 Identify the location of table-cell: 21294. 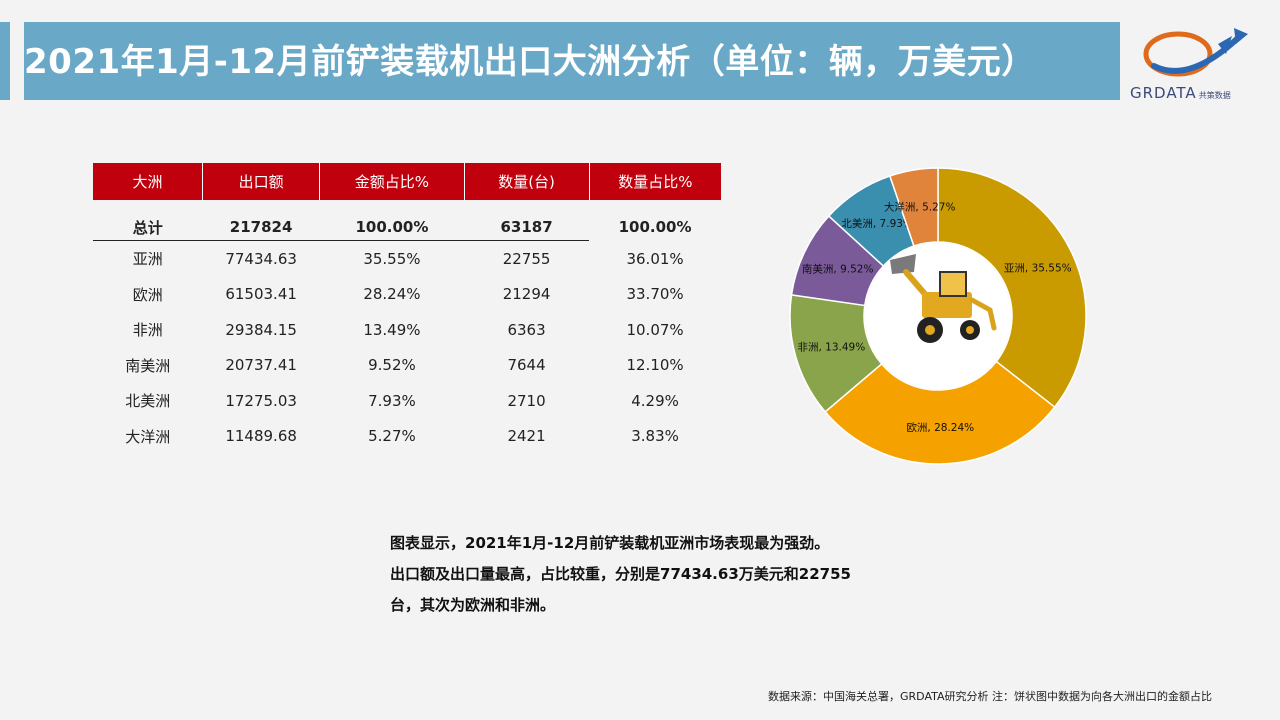
(526, 294).